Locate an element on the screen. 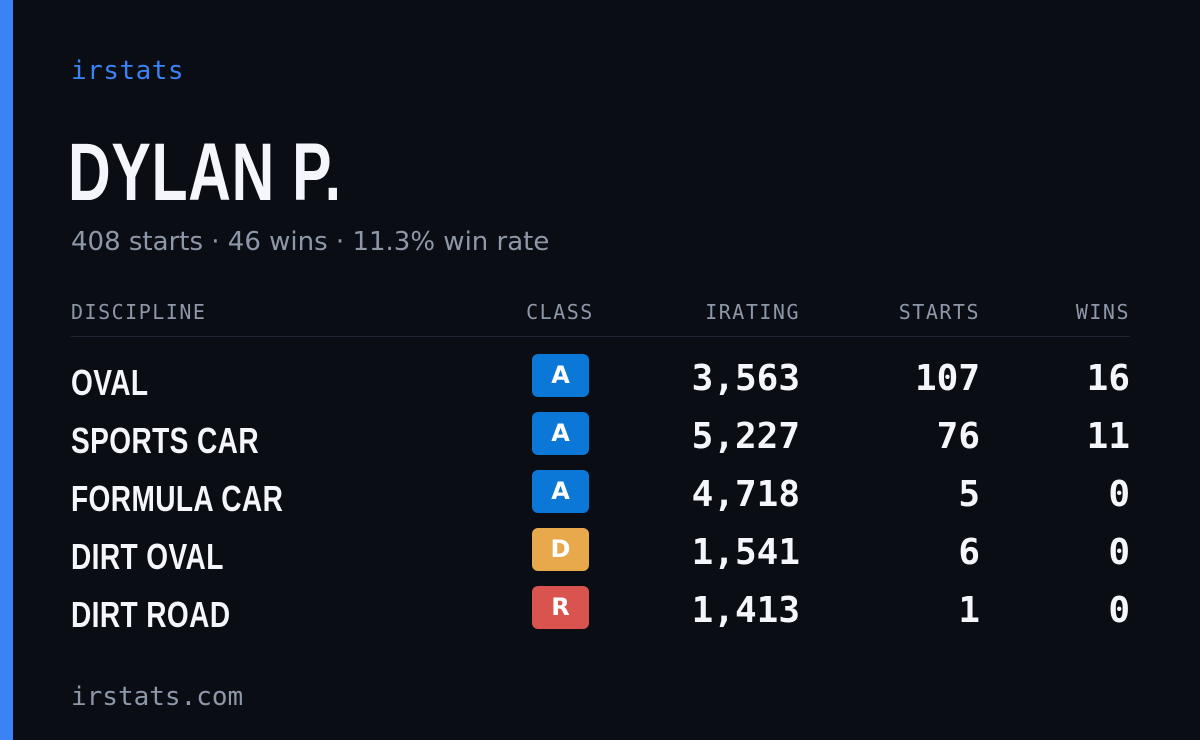 This screenshot has height=740, width=1200. irating-cell: 1,541 is located at coordinates (745, 552).